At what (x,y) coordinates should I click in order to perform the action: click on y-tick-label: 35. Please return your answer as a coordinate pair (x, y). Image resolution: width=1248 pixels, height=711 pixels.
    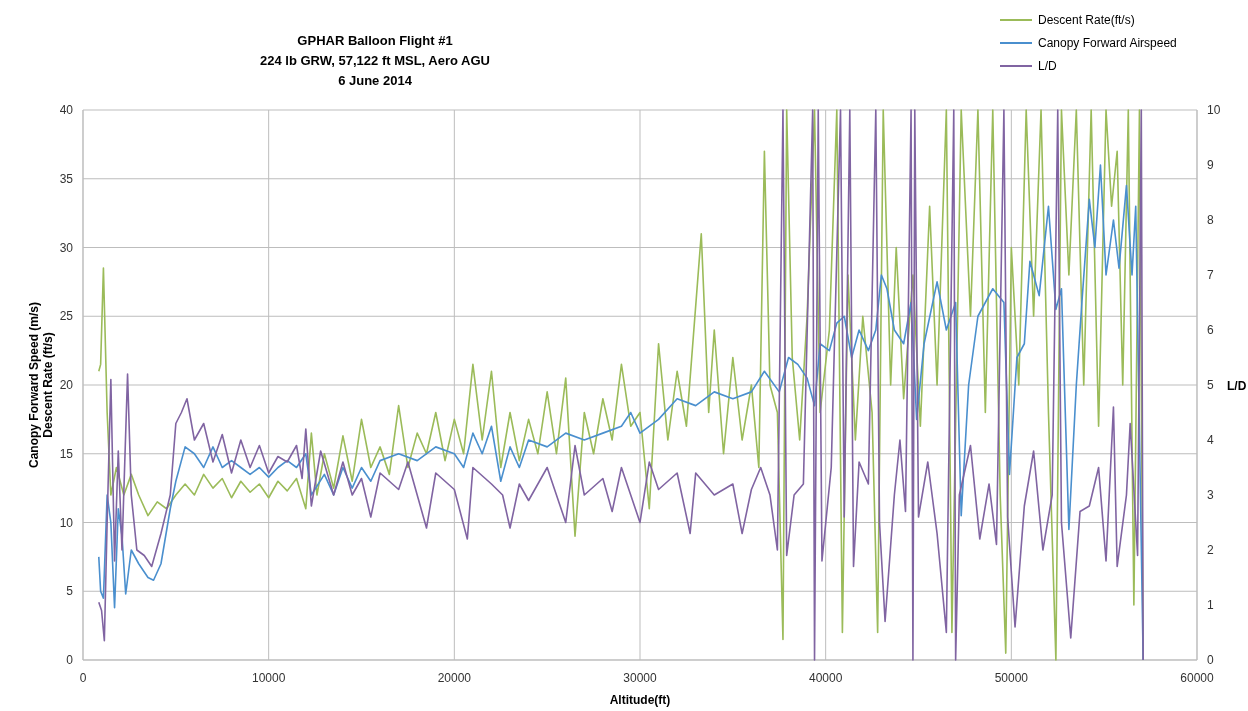
    Looking at the image, I should click on (66, 178).